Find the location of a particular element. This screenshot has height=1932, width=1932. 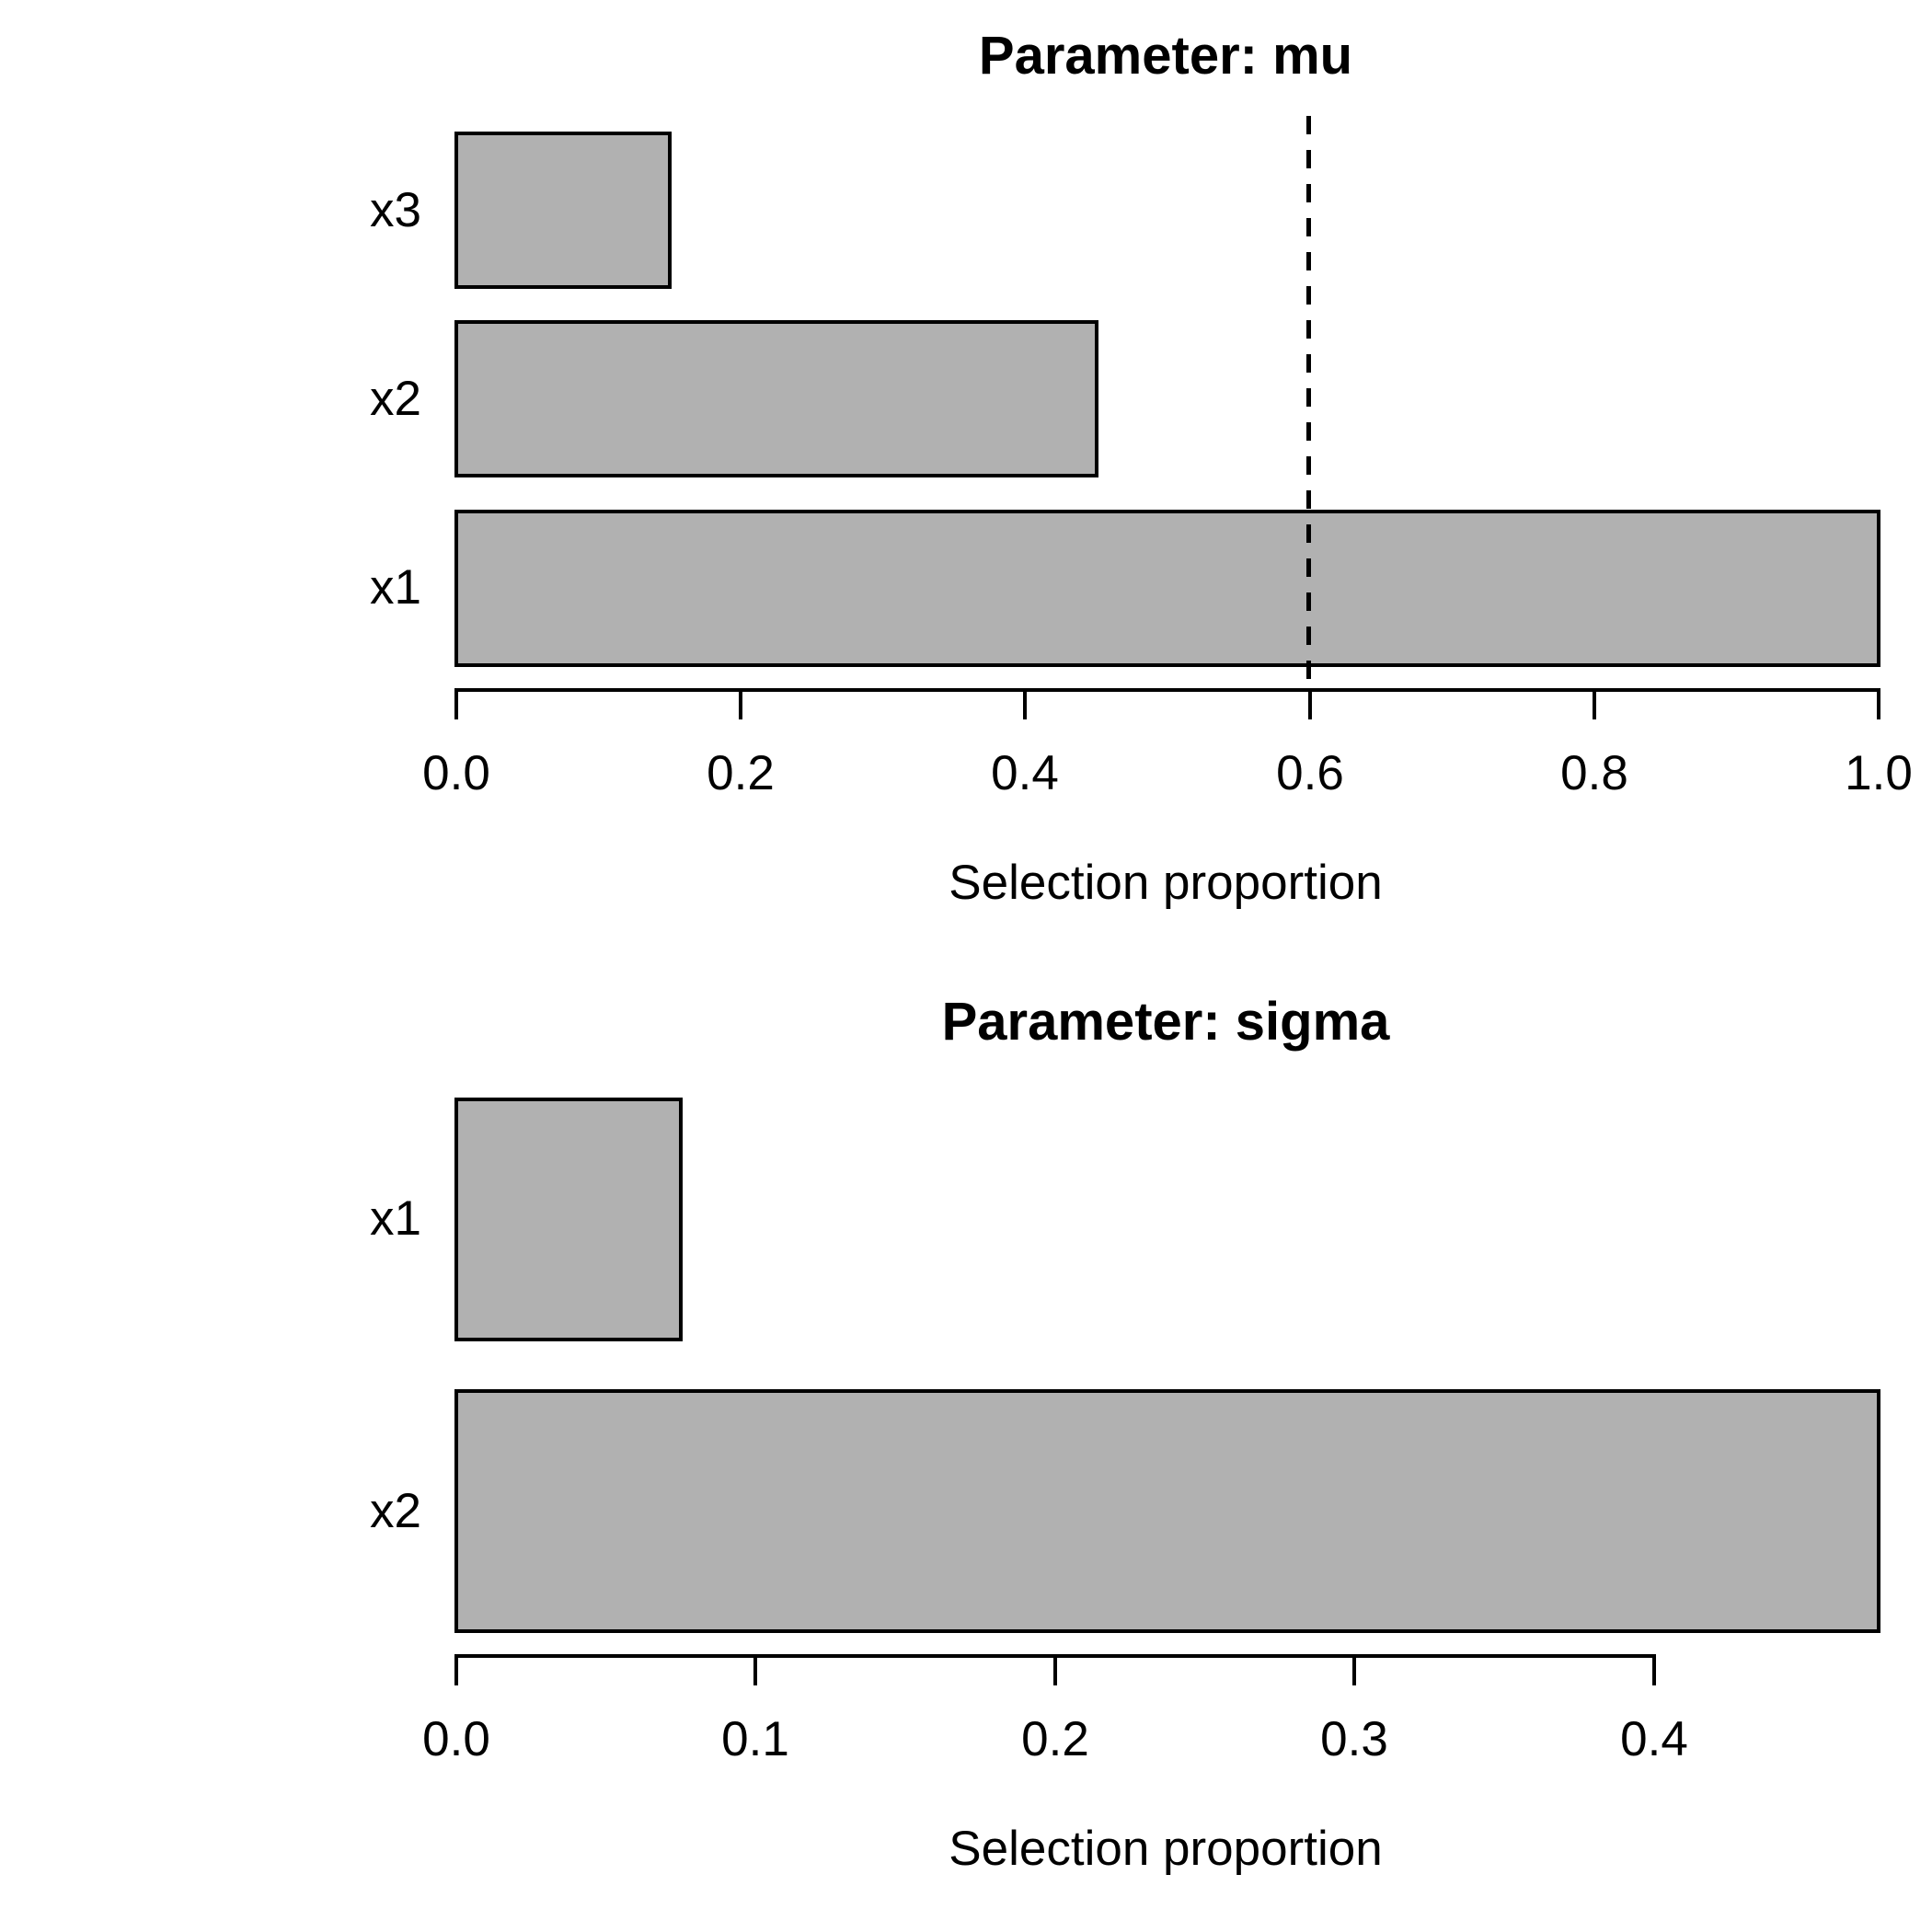

chart-title: Parameter: sigma is located at coordinates (1165, 1022).